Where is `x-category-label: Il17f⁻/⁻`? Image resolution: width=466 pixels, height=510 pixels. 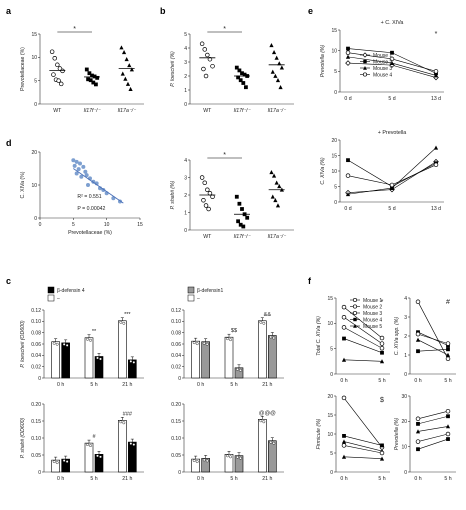
x-category-label: Il17f⁻/⁻ is located at coordinates (93, 111).